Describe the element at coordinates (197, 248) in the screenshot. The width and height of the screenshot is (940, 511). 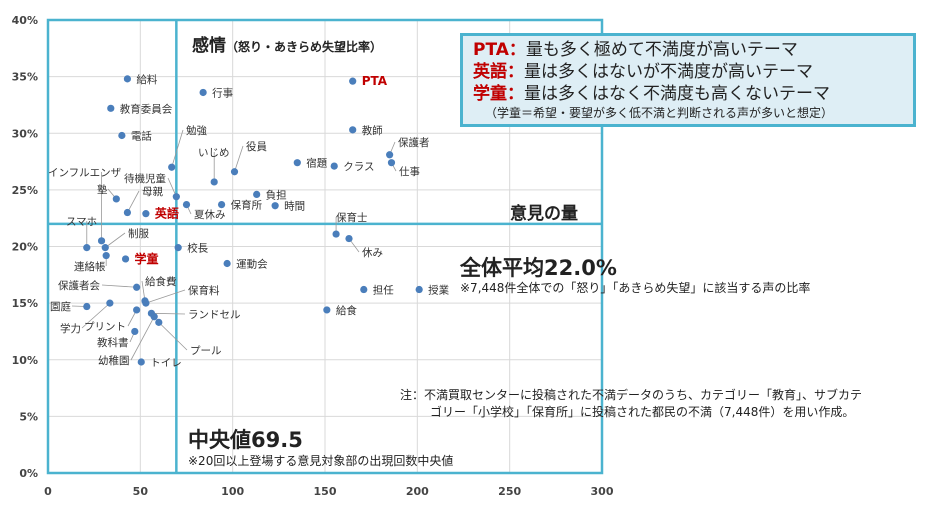
I see `data-label: 校長` at that location.